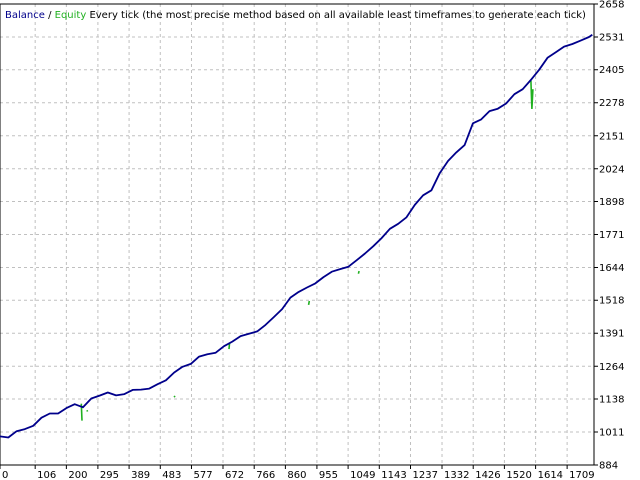  What do you see at coordinates (234, 475) in the screenshot?
I see `x-tick-label: 672` at bounding box center [234, 475].